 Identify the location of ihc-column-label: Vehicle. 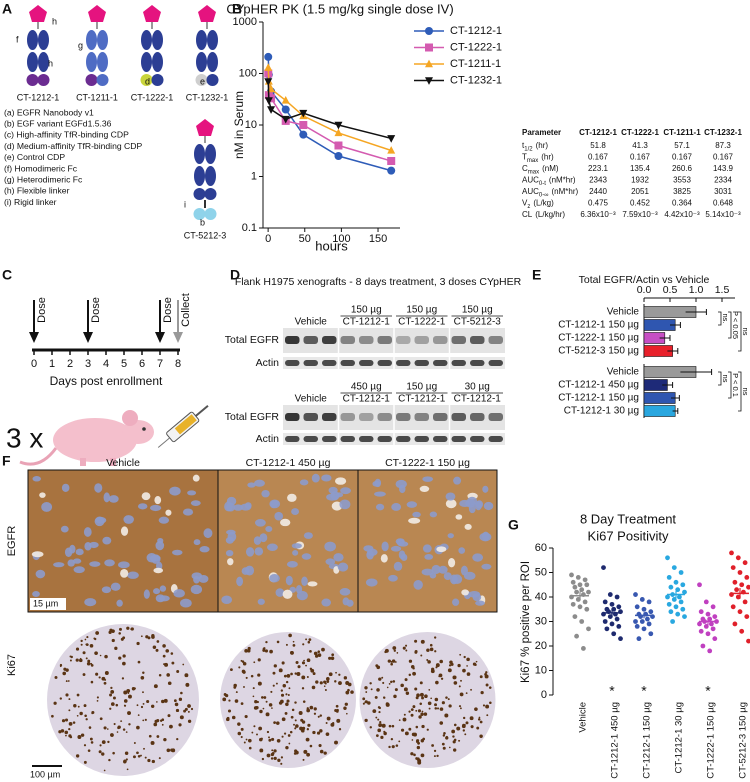
(123, 463).